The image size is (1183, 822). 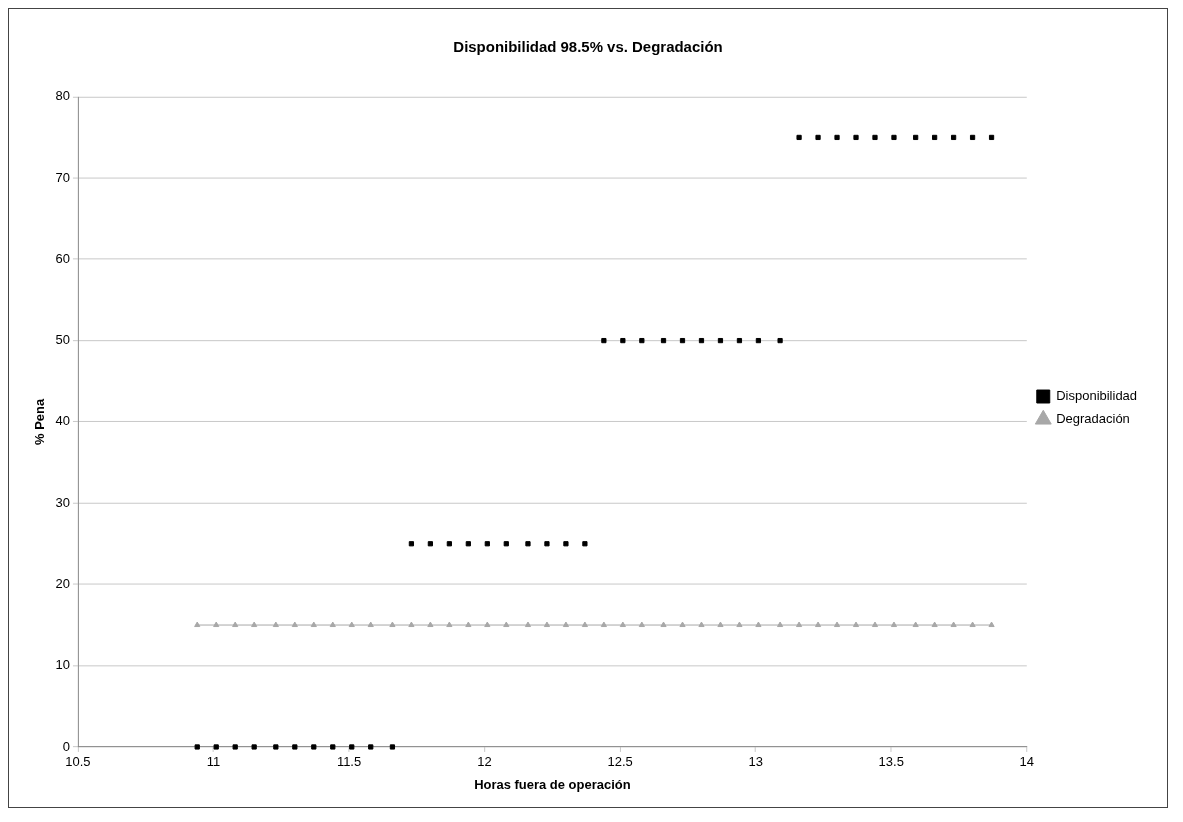 What do you see at coordinates (1097, 396) in the screenshot?
I see `legend-label: Disponibilidad` at bounding box center [1097, 396].